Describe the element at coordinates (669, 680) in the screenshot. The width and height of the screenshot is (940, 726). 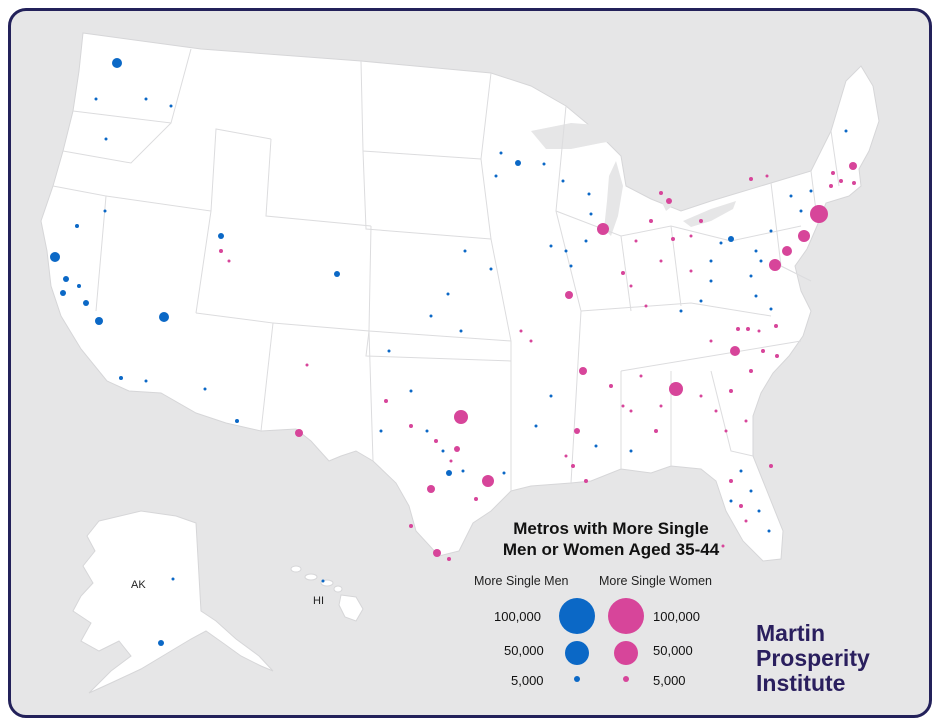
I see `legend-women-label-small: 5,000` at that location.